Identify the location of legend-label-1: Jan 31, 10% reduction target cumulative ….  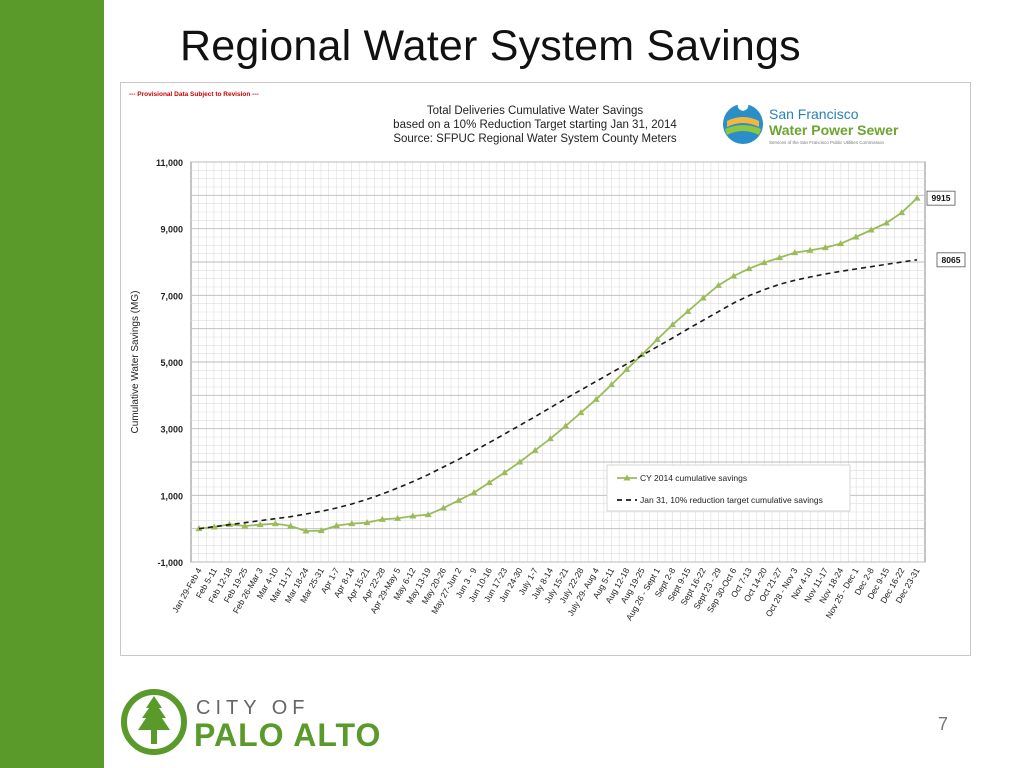
(731, 500).